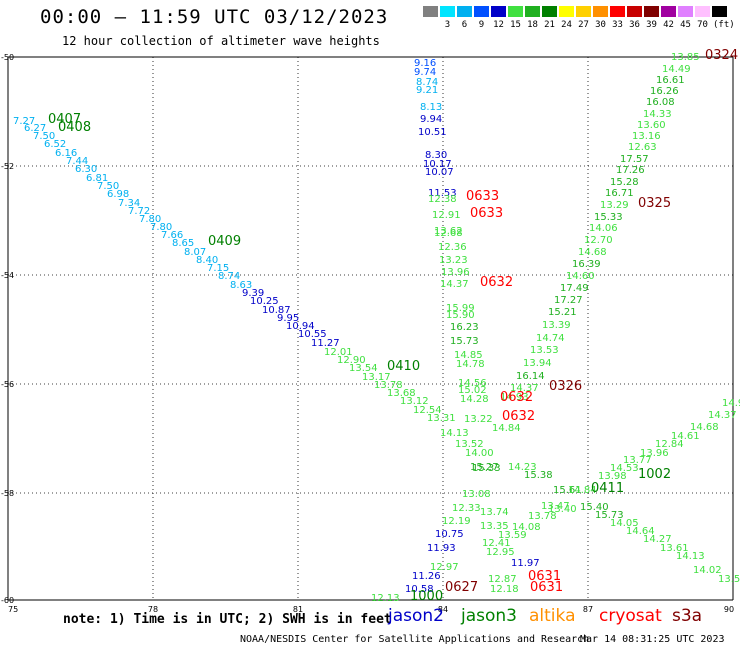  I want to click on wave-height-label: 6.81, so click(97, 178).